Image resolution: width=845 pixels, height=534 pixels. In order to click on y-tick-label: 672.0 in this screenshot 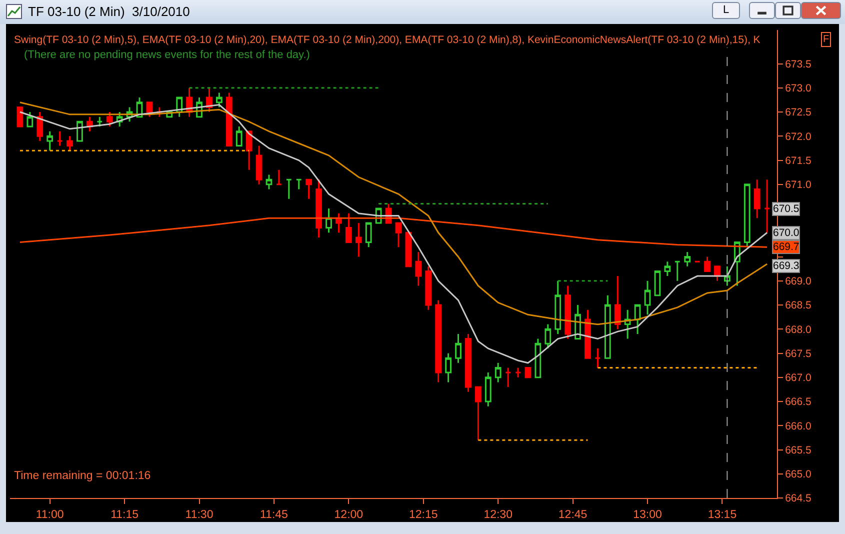, I will do `click(798, 136)`.